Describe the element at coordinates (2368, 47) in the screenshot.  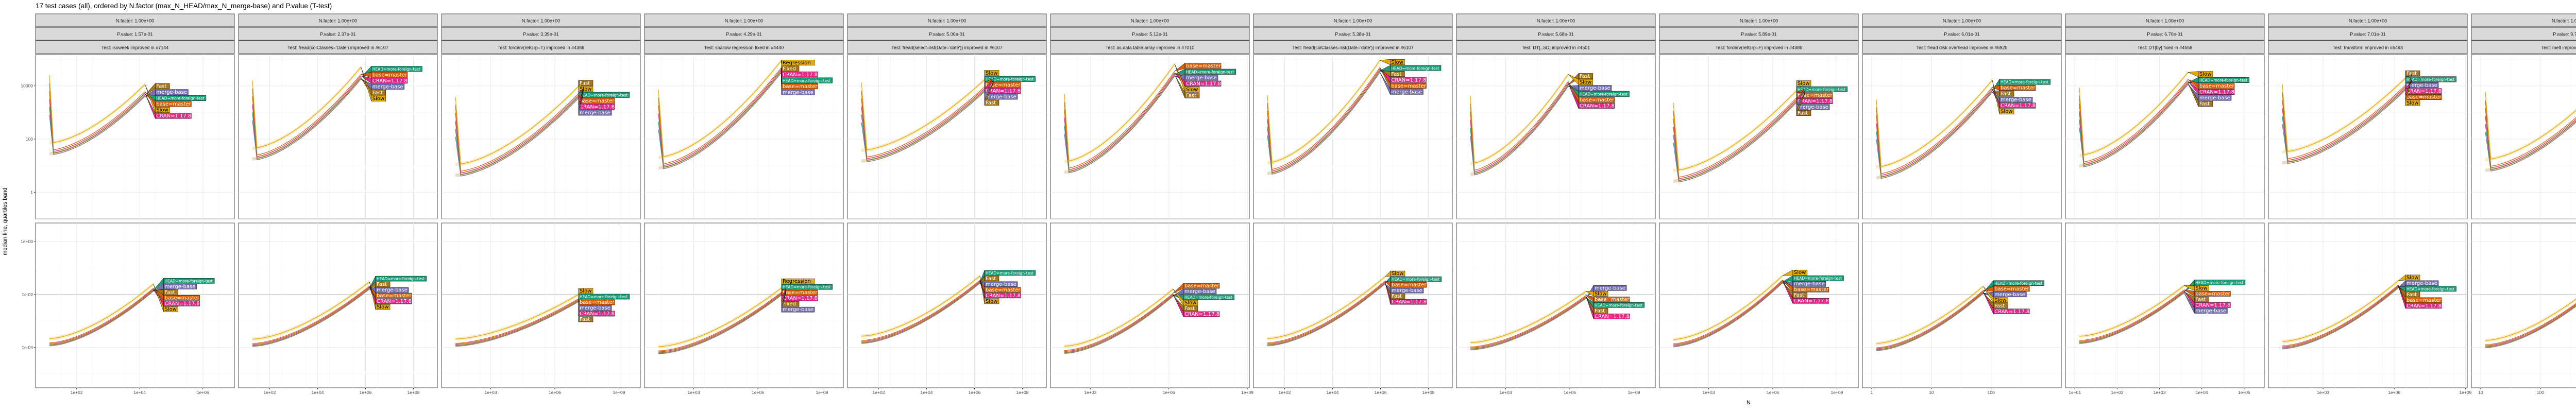
I see `facet-strip-label: Test: transform improved in #5493` at that location.